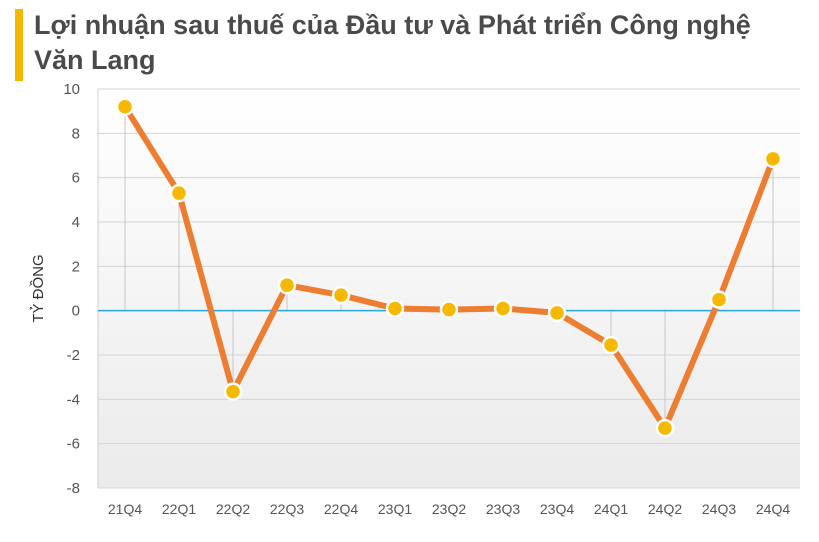 The image size is (819, 542). I want to click on x-tick-label: 22Q4, so click(341, 509).